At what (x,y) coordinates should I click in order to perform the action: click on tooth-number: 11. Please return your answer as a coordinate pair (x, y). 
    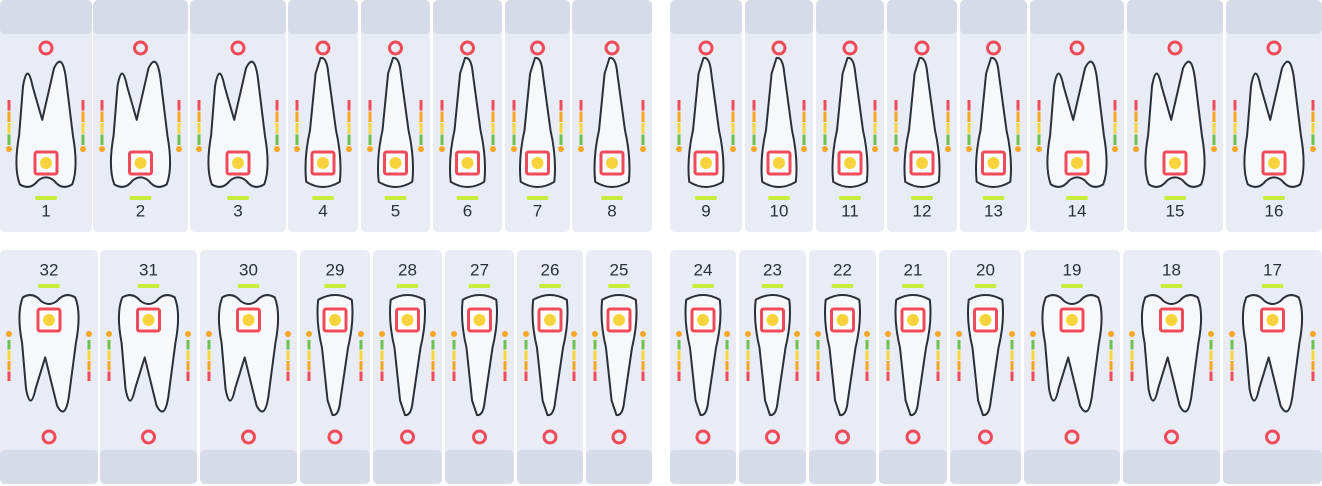
    Looking at the image, I should click on (850, 210).